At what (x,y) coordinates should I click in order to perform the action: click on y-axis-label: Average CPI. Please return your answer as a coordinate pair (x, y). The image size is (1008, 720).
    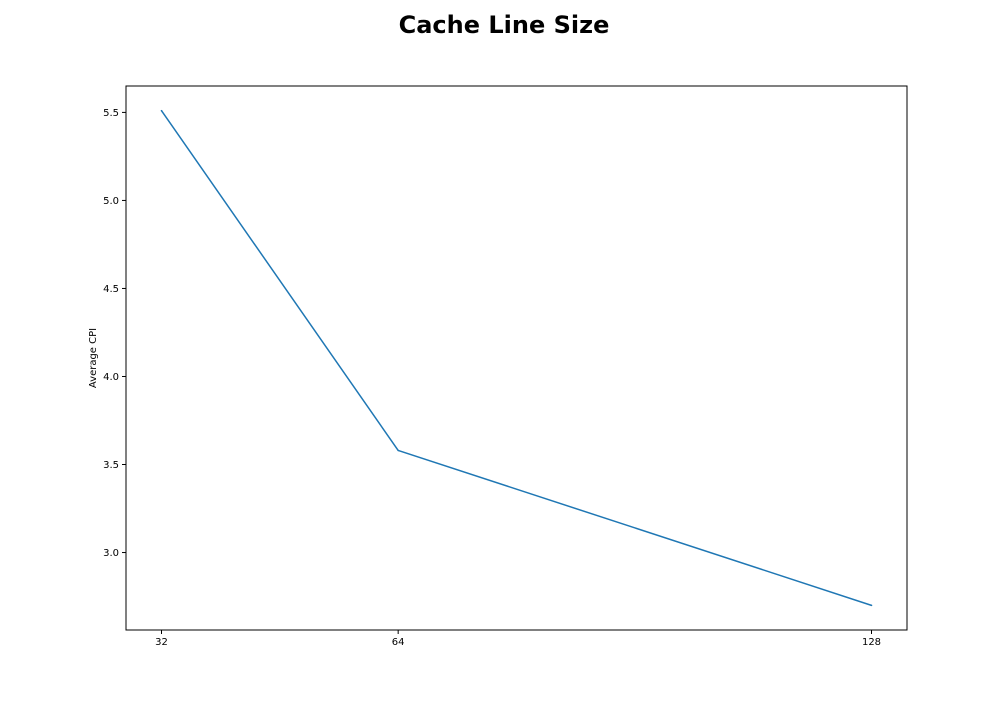
    Looking at the image, I should click on (93, 358).